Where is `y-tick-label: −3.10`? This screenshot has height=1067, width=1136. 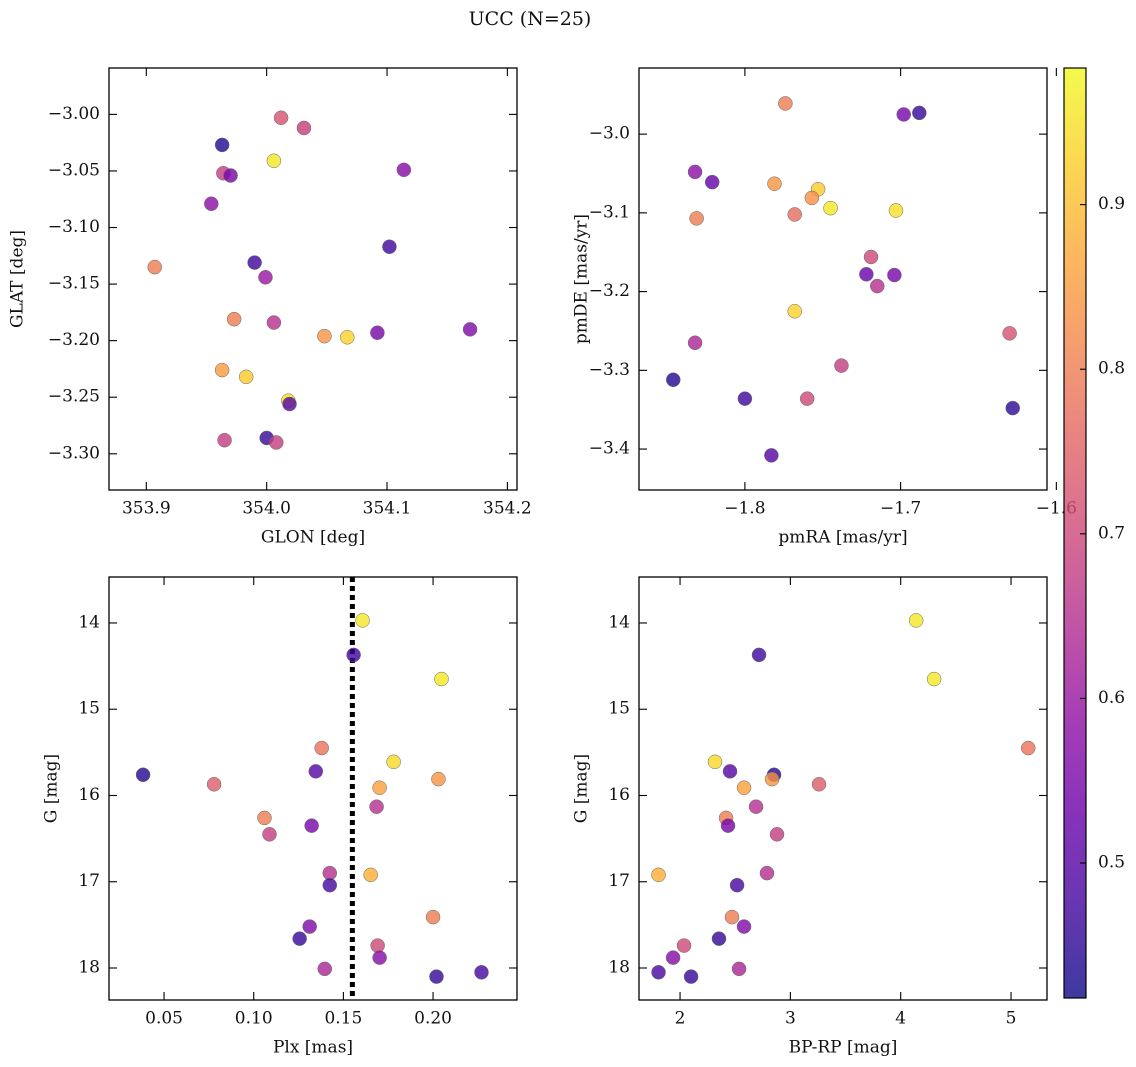 y-tick-label: −3.10 is located at coordinates (74, 227).